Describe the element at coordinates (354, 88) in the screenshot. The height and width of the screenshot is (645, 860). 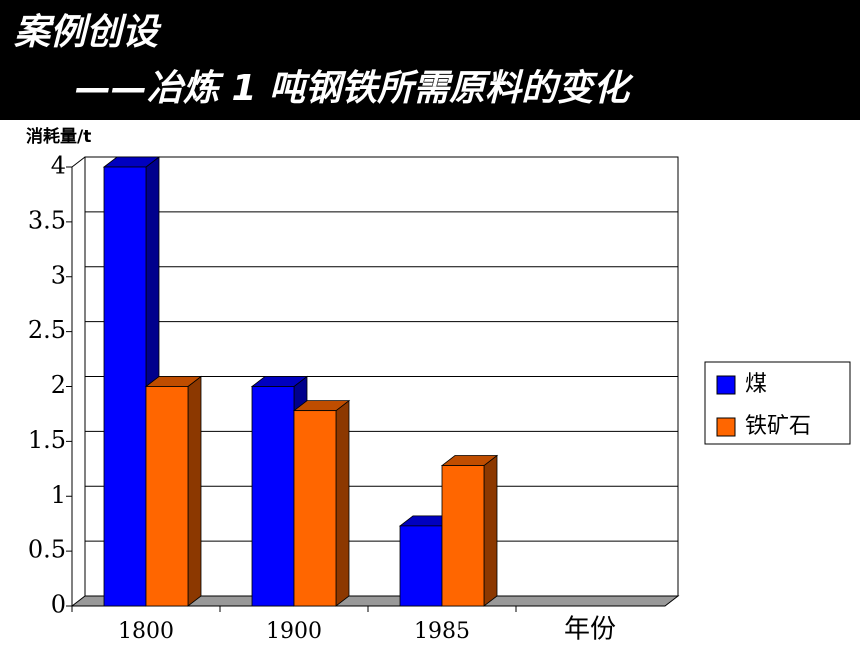
I see `slide-subtitle: ——冶炼 1 吨钢铁所需原料的变化` at that location.